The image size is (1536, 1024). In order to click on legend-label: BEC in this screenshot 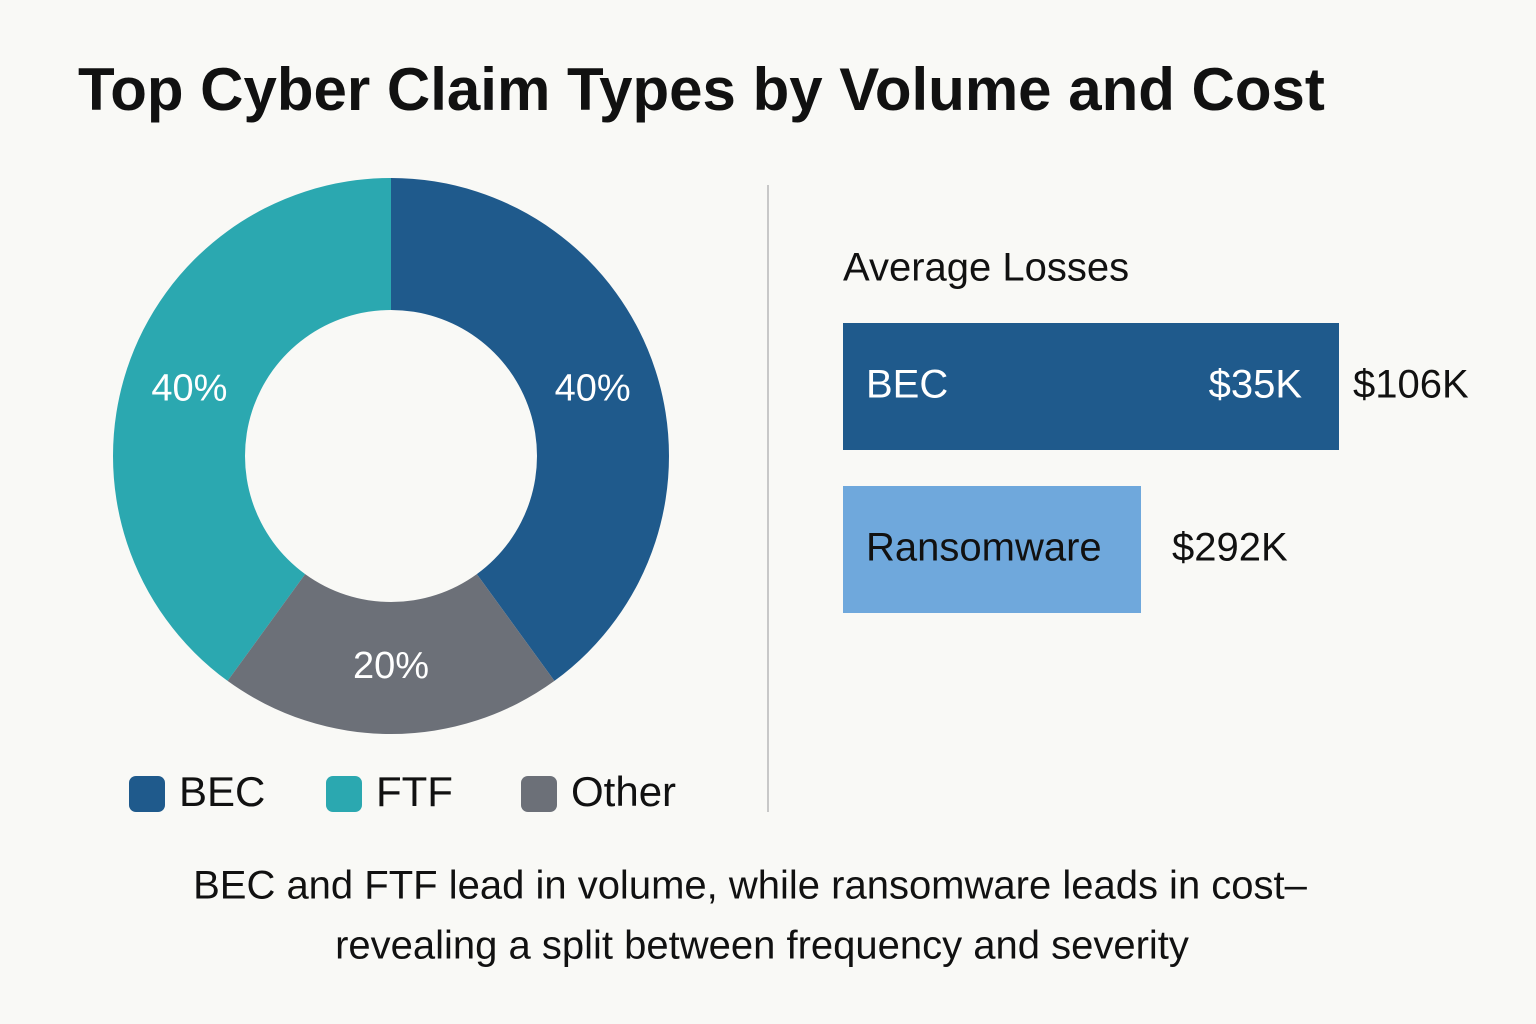, I will do `click(222, 791)`.